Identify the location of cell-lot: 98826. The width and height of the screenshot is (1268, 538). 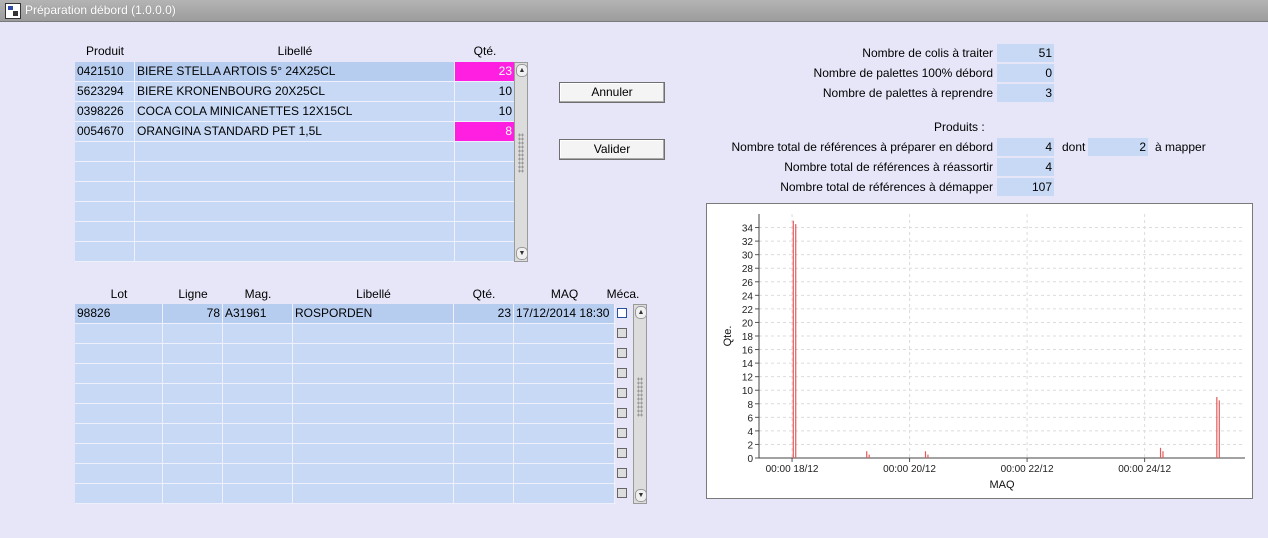
(119, 313).